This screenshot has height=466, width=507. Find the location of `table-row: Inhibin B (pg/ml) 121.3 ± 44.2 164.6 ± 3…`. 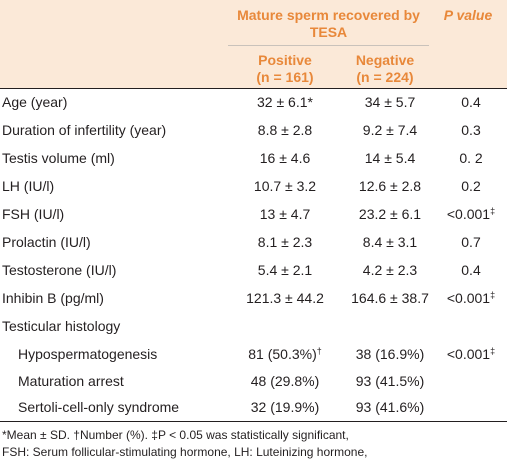

table-row: Inhibin B (pg/ml) 121.3 ± 44.2 164.6 ± 3… is located at coordinates (253, 298).